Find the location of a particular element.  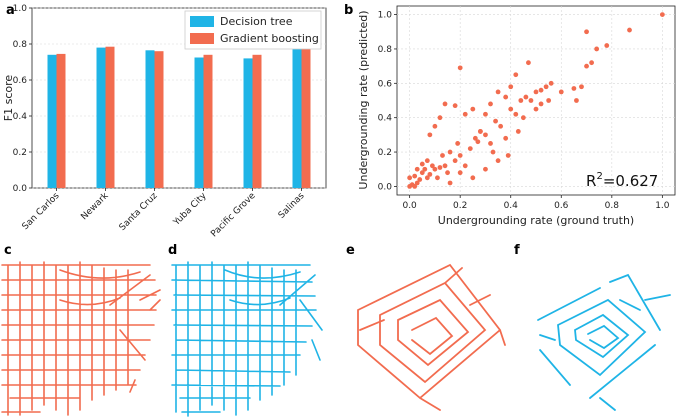

chart-a-xtick-label: Yuba City is located at coordinates (190, 210).